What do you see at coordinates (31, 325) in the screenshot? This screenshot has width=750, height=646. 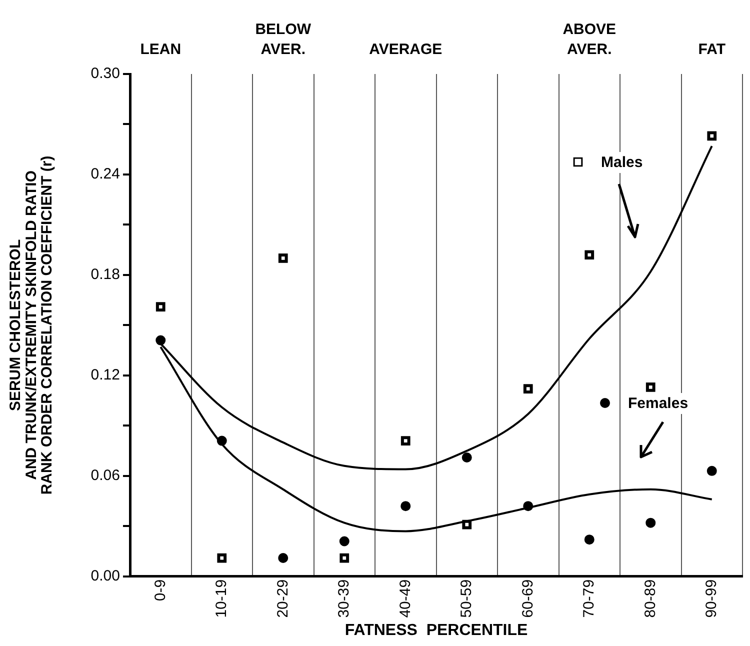 I see `y-axis-title: SERUM CHOLESTEROL AND TRUNK/EXTREMITY SKINFOLD RATIO RANK ORDER CORRELATION COEFFICIENT (r)` at bounding box center [31, 325].